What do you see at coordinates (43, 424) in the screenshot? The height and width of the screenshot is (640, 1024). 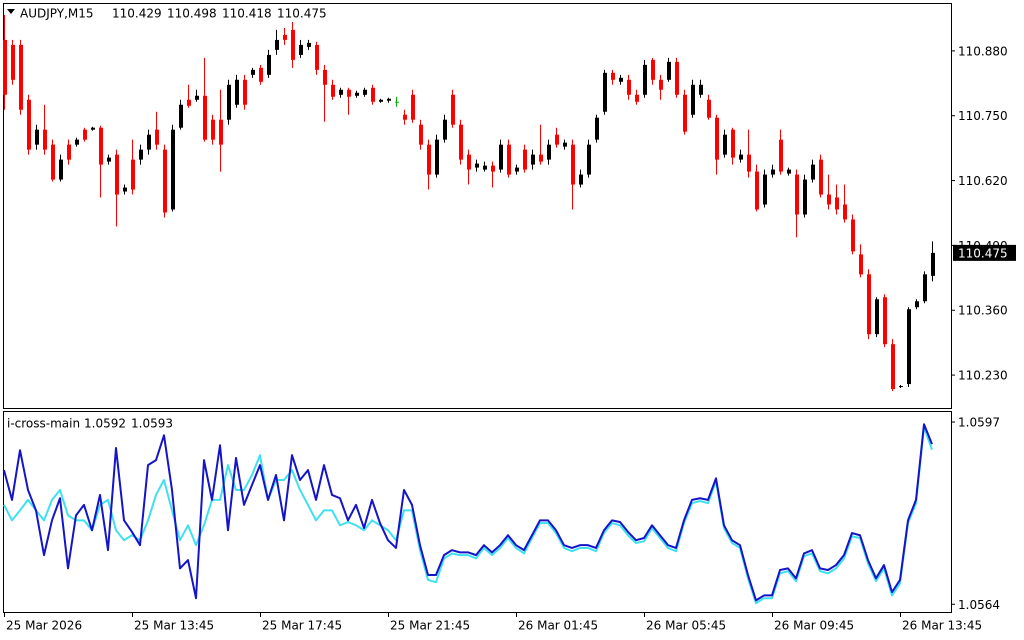 I see `indicator-title: i-cross-main` at bounding box center [43, 424].